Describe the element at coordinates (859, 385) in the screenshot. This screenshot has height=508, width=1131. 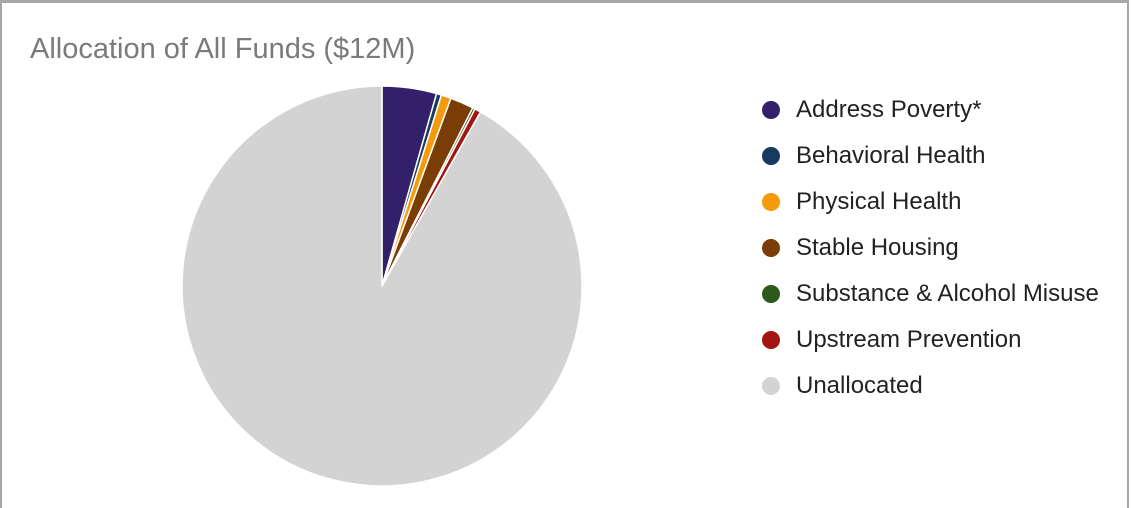
I see `legend-label: Unallocated` at that location.